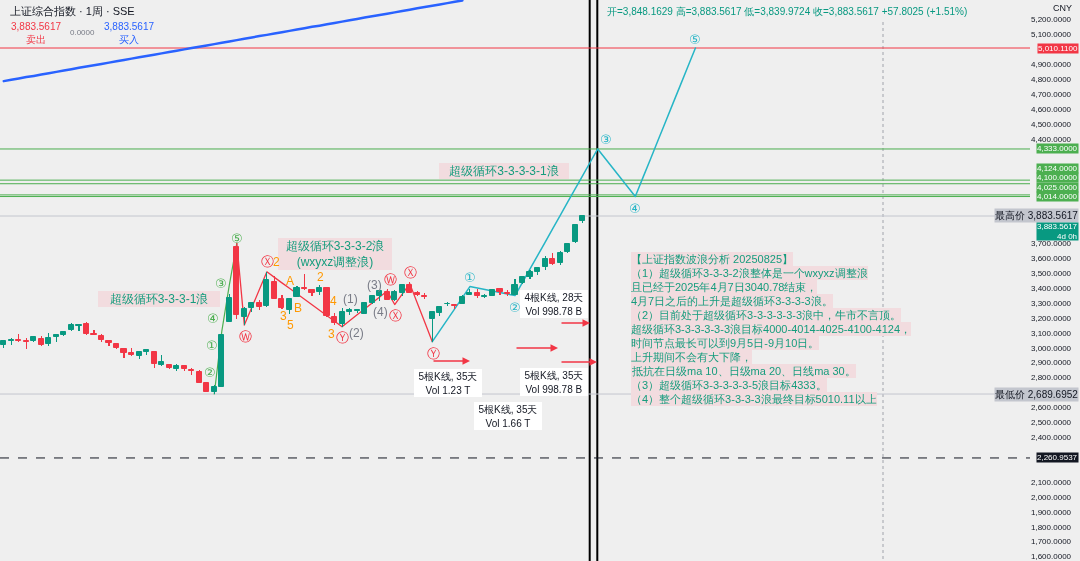 This screenshot has height=561, width=1080. I want to click on annotation: （1）超级循环3-3-3-2浪整体是一个wxyxz调整浪, so click(749, 273).